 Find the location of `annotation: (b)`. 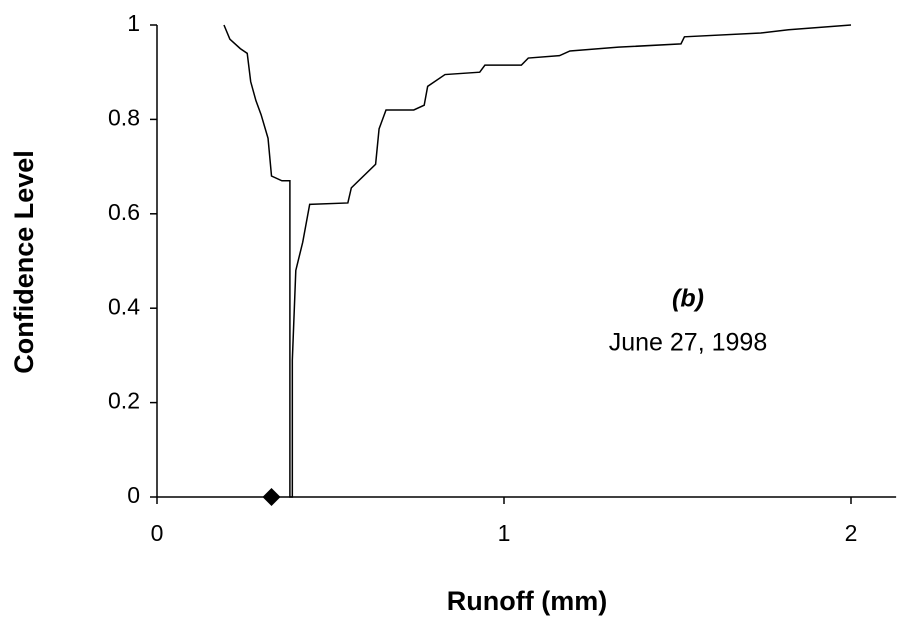

annotation: (b) is located at coordinates (688, 299).